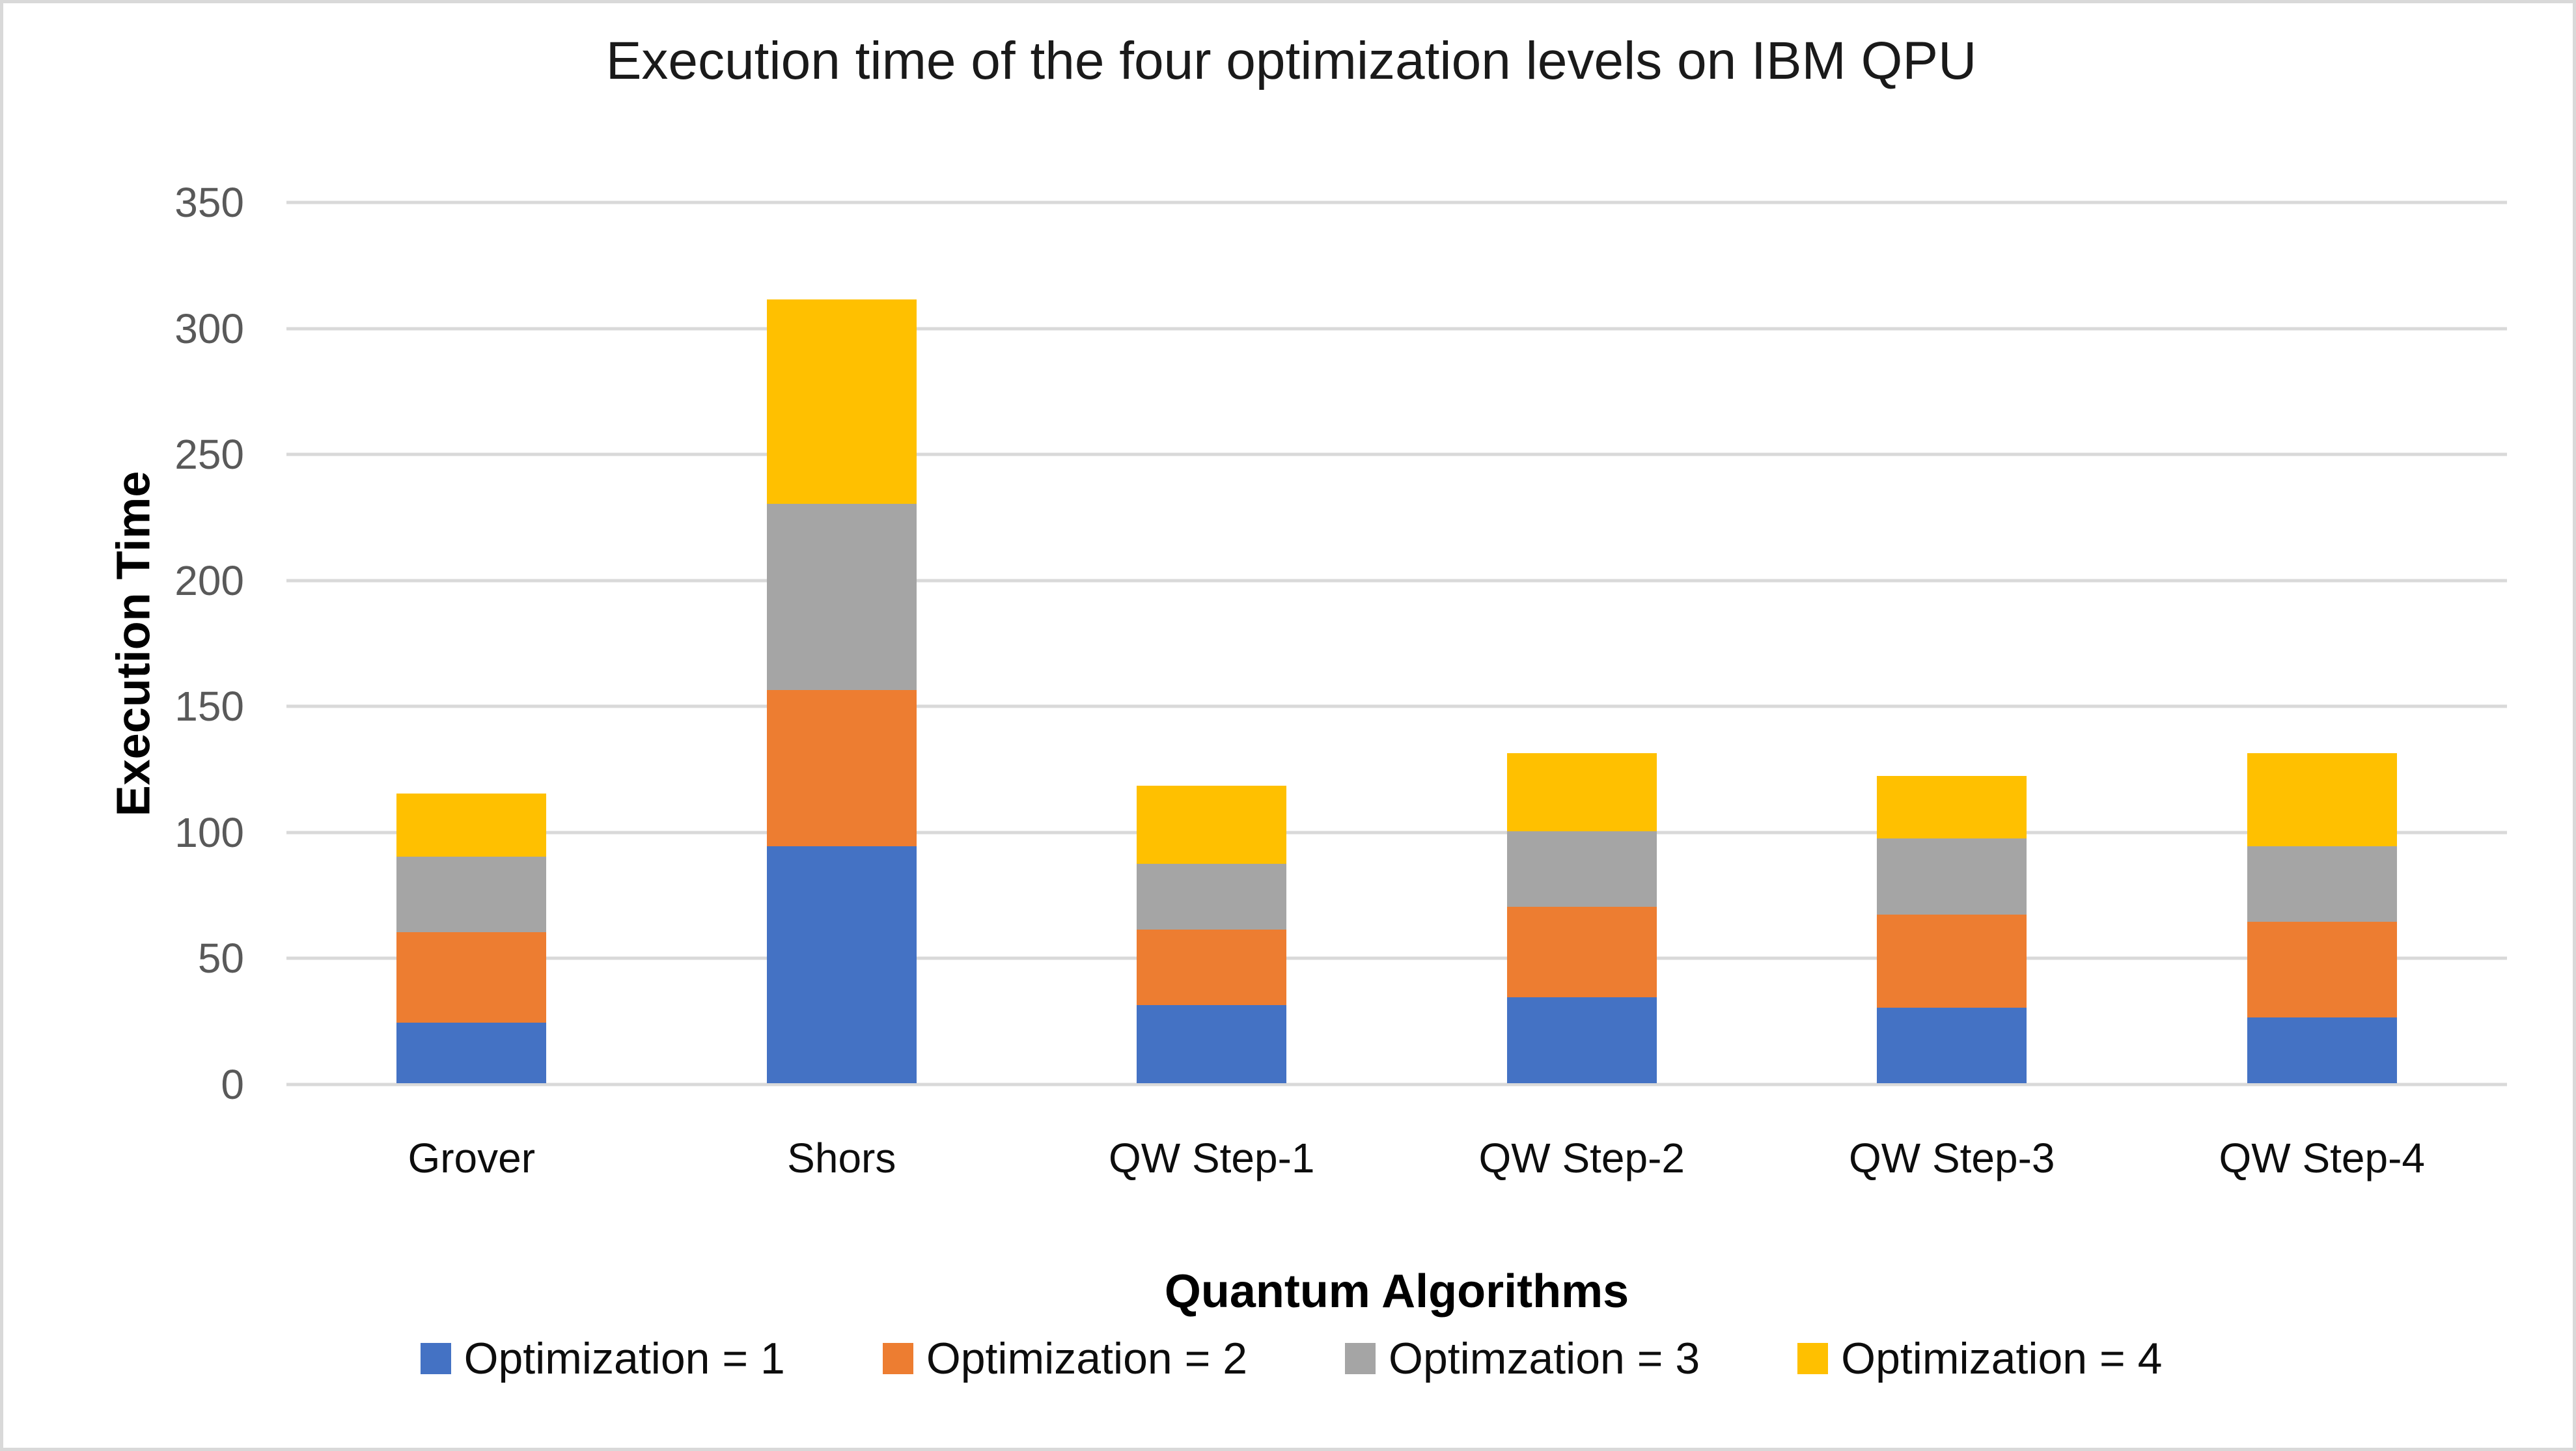 This screenshot has height=1451, width=2576. I want to click on y-tick-label-100: 100, so click(209, 832).